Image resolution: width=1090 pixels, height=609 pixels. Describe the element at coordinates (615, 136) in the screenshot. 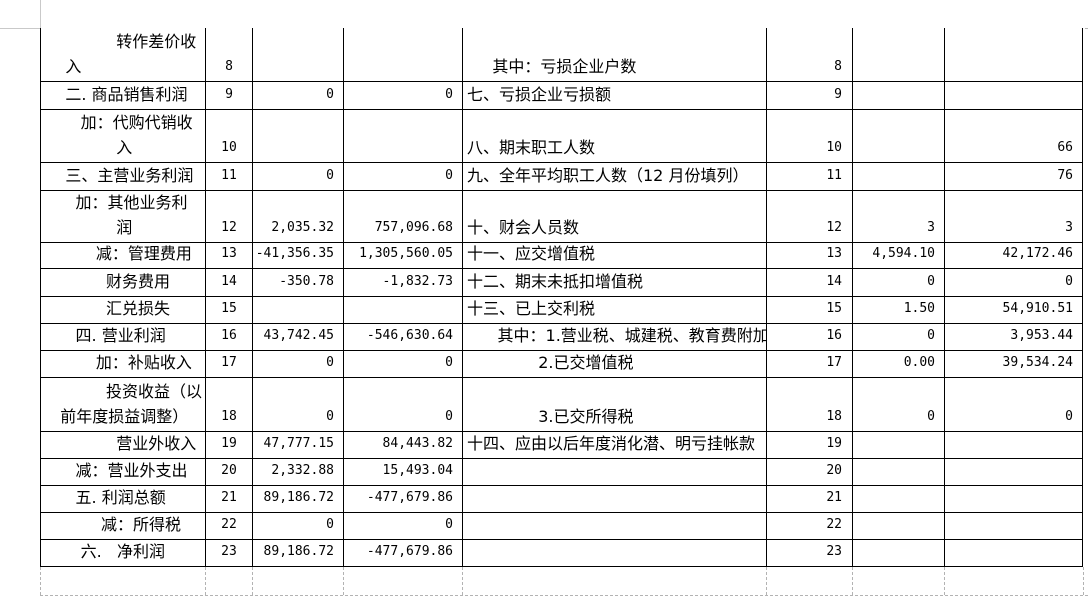

I see `right-item-label-cell: 八、期末职工人数` at that location.